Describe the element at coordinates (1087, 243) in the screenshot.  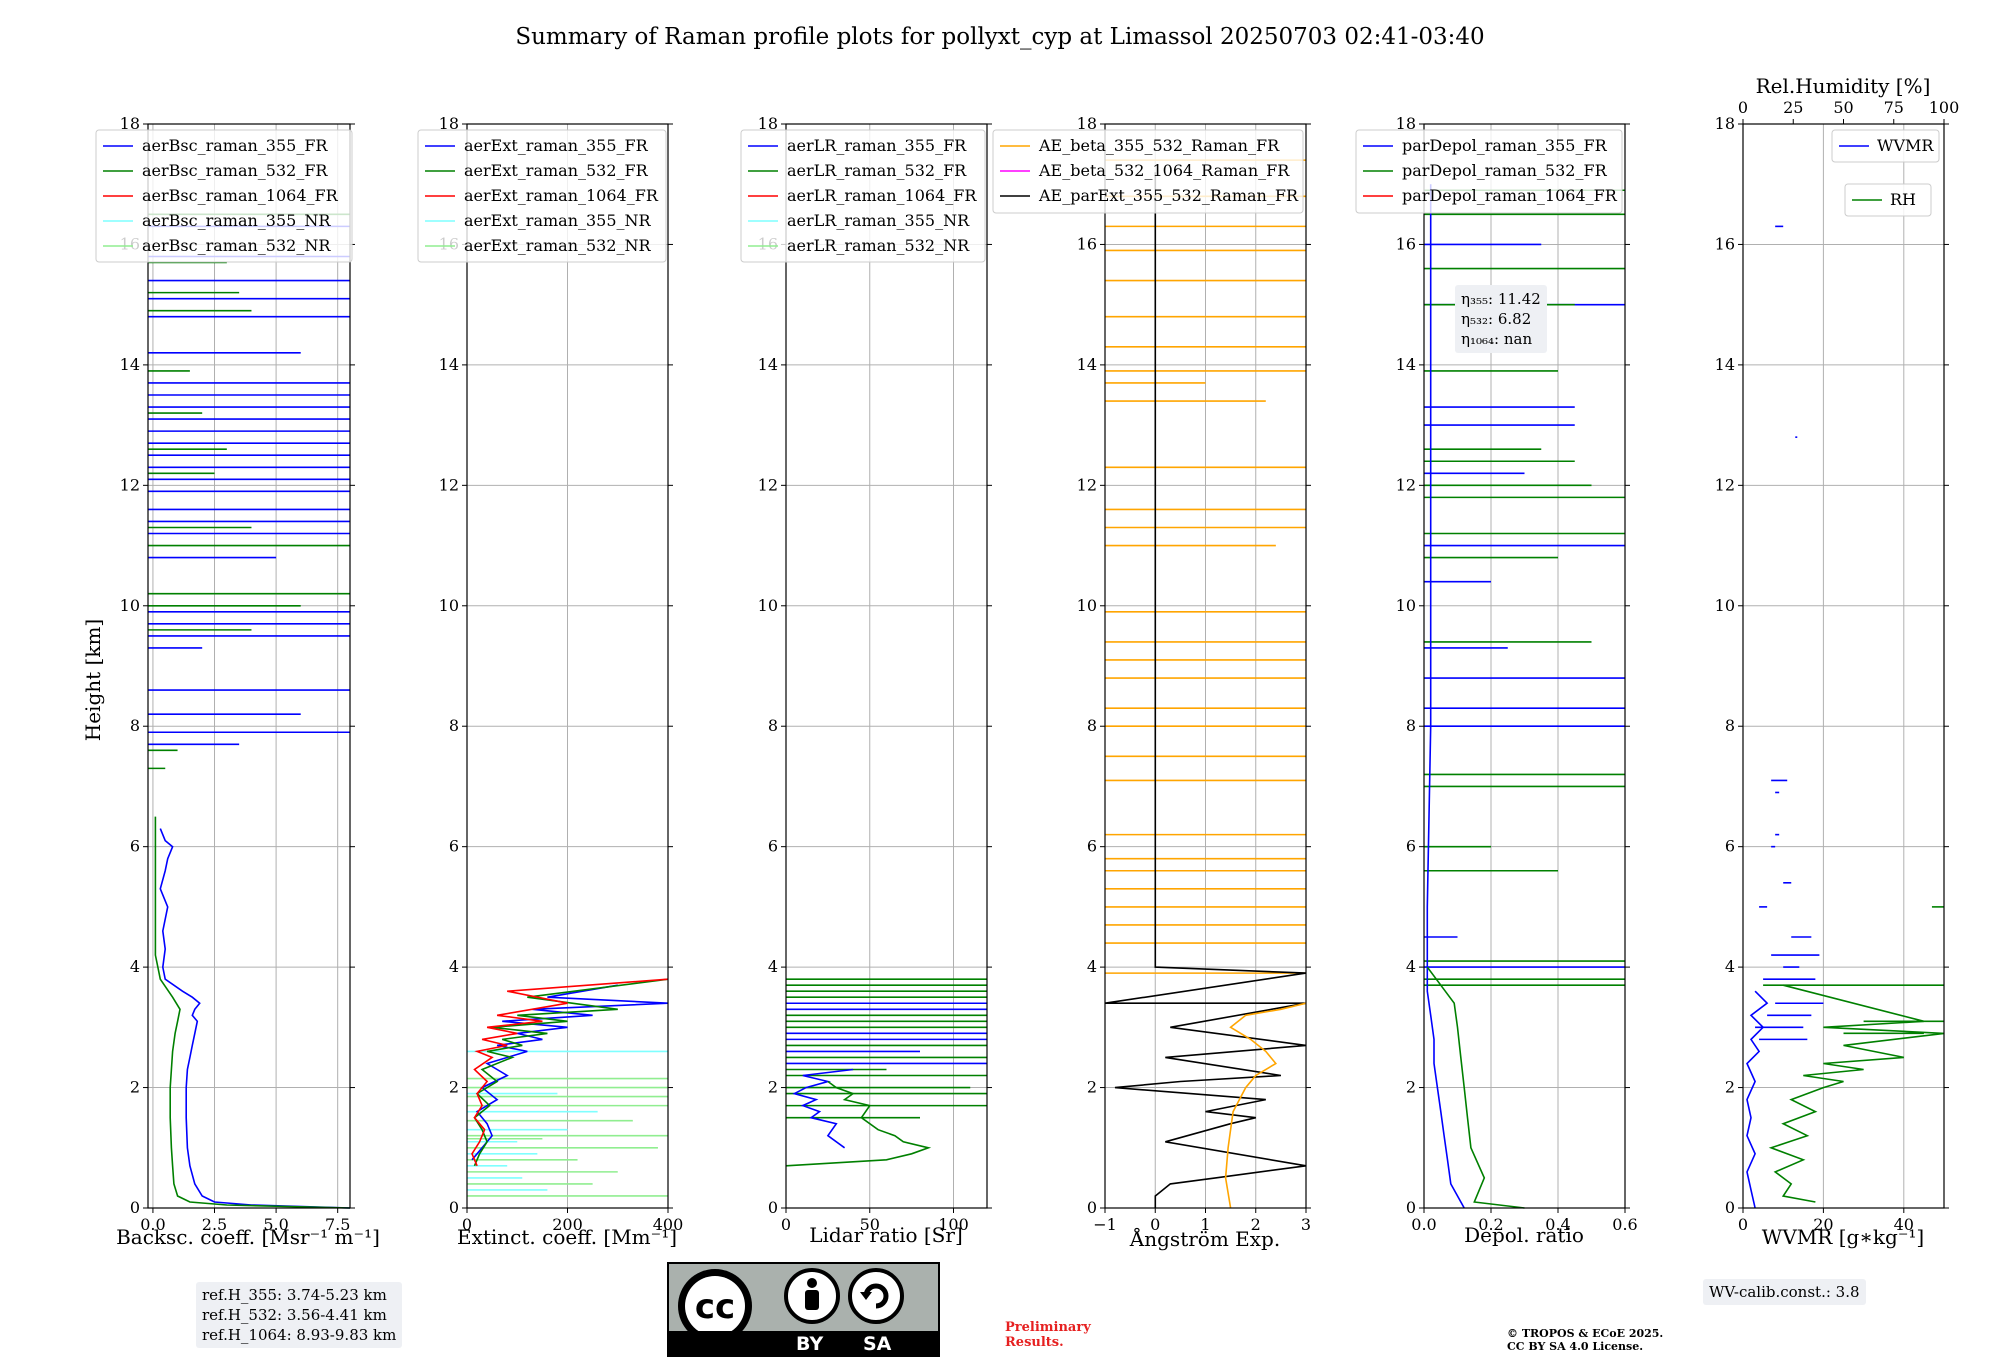
I see `y-tick-label: 16` at that location.